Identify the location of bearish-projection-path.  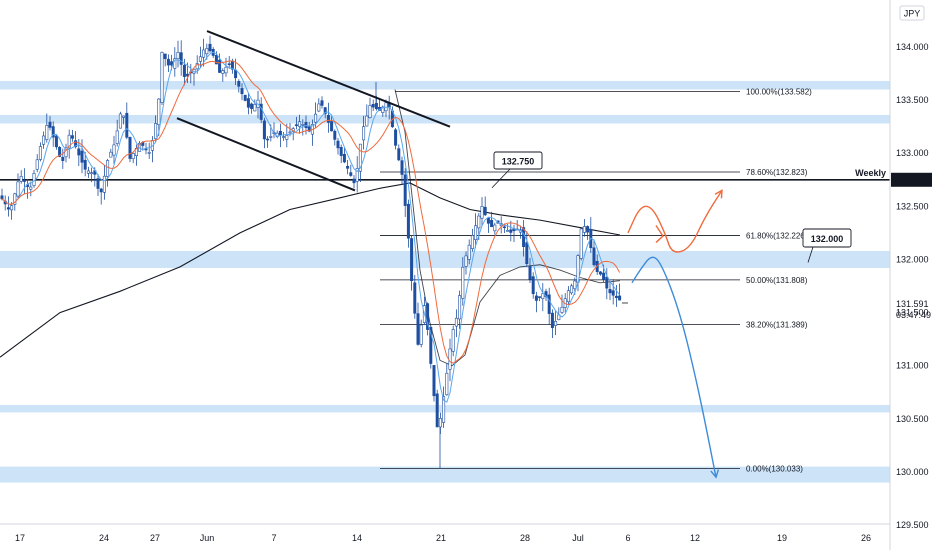
(674, 367).